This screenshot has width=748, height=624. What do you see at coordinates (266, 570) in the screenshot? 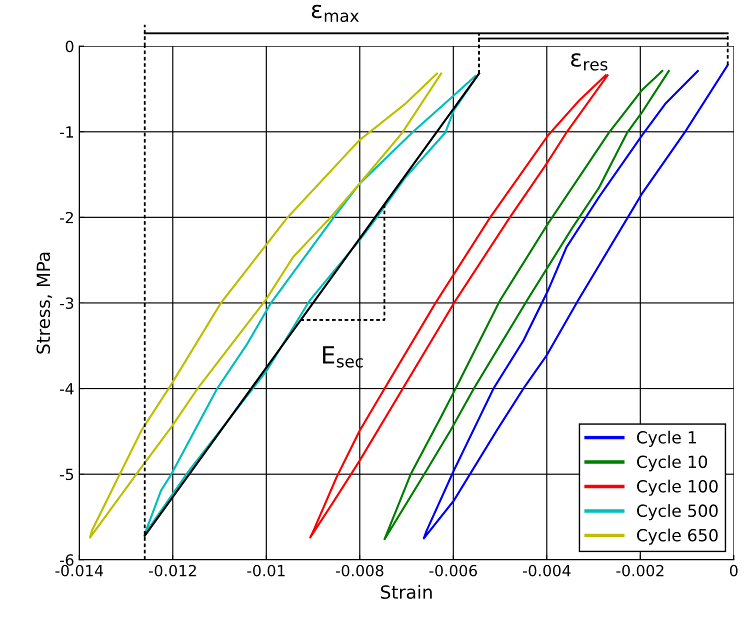
I see `x-tick-label: -0.01` at bounding box center [266, 570].